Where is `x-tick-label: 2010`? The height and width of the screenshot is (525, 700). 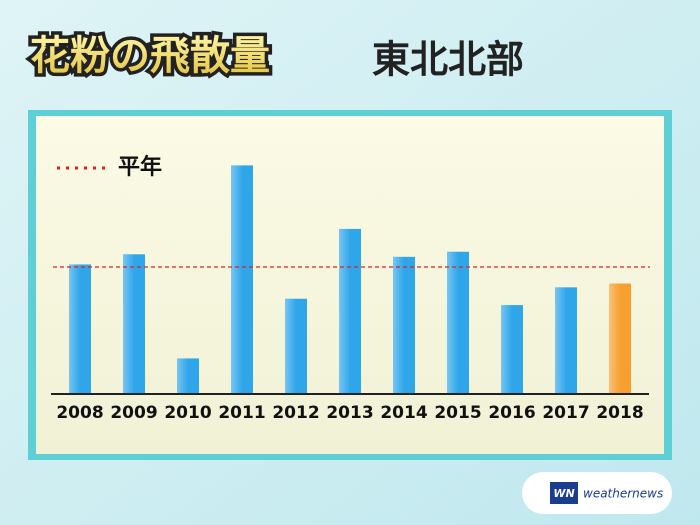 x-tick-label: 2010 is located at coordinates (187, 413).